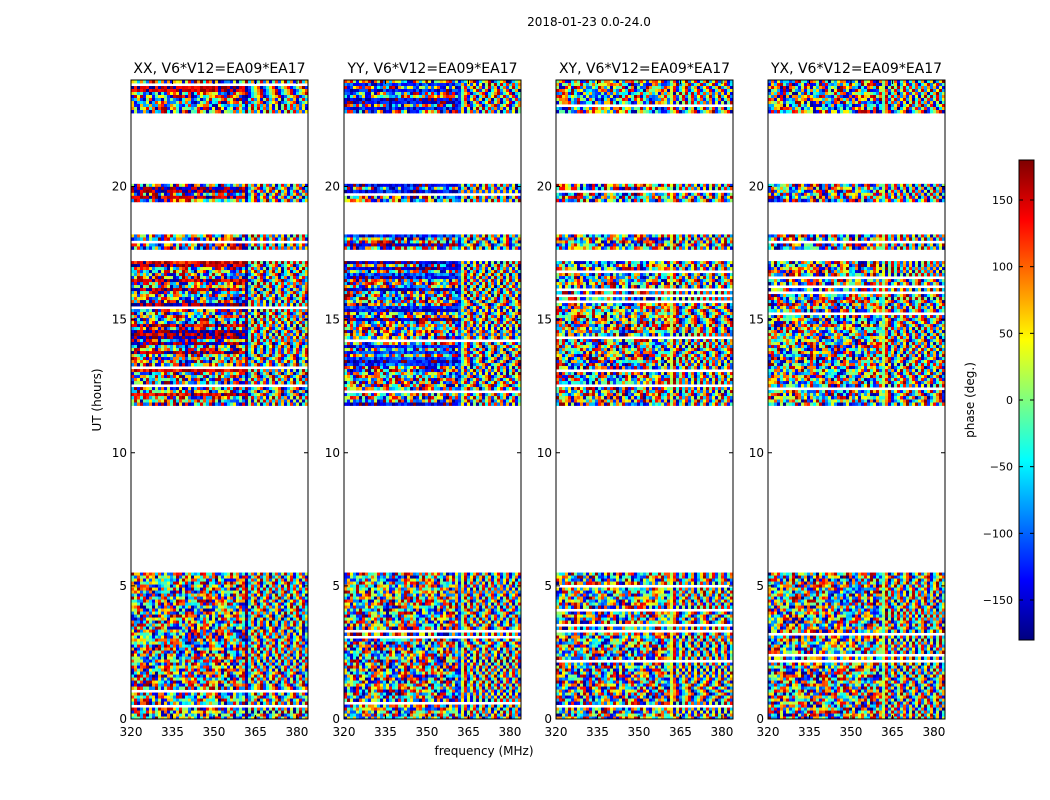  Describe the element at coordinates (1009, 400) in the screenshot. I see `colorbar-tick-label: 0` at that location.